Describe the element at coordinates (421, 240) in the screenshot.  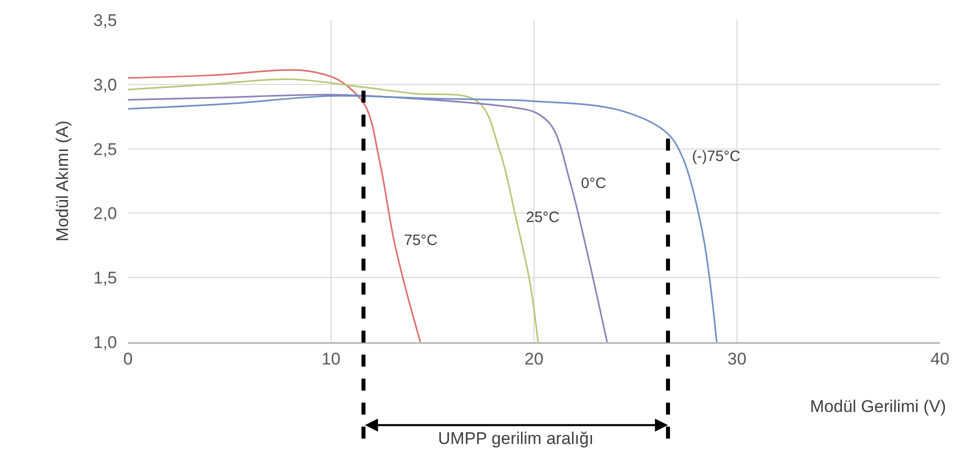
I see `series-label: 75°C` at that location.